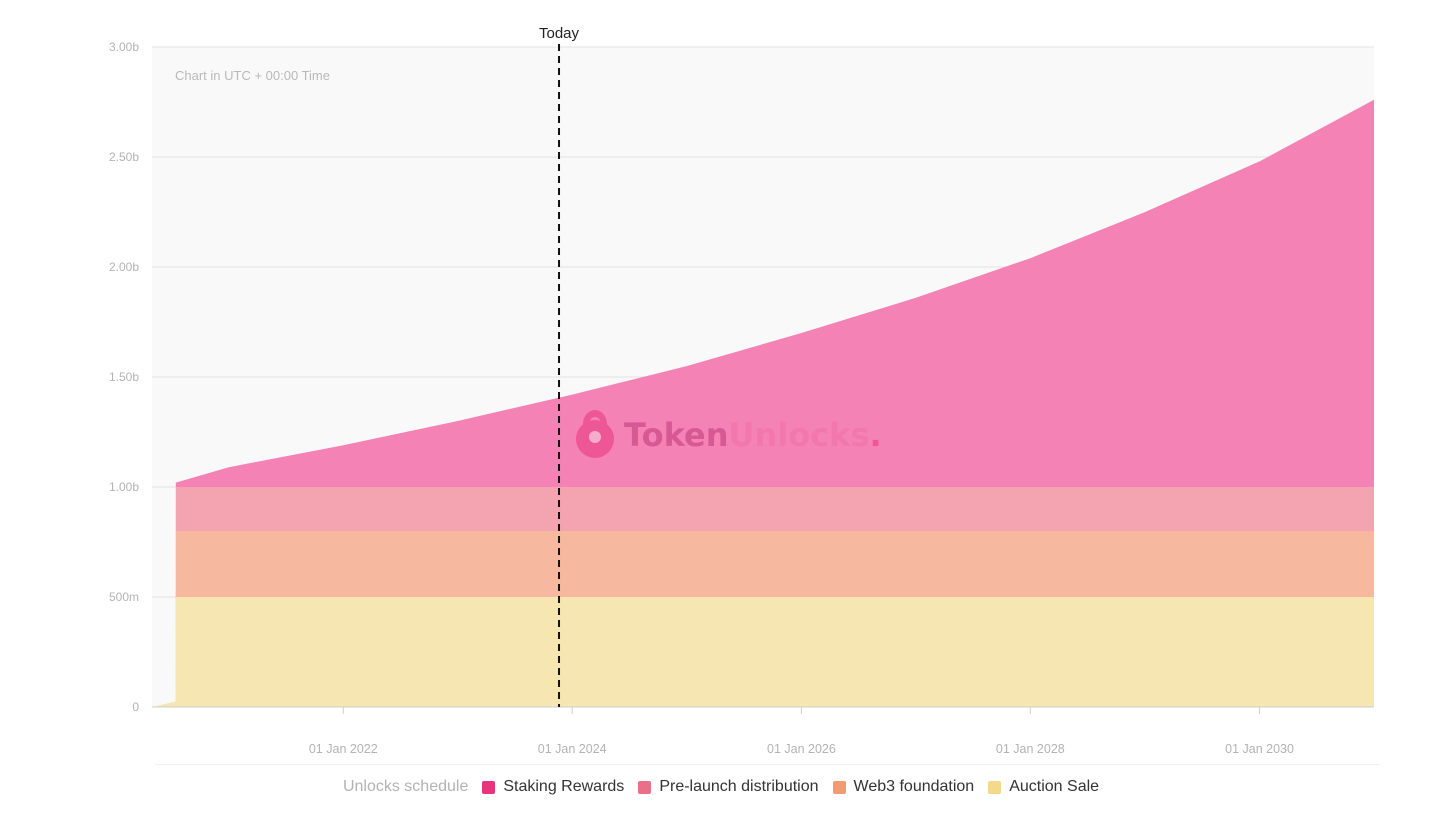 This screenshot has height=819, width=1456. I want to click on svg-text: TokenUnlocks., so click(753, 435).